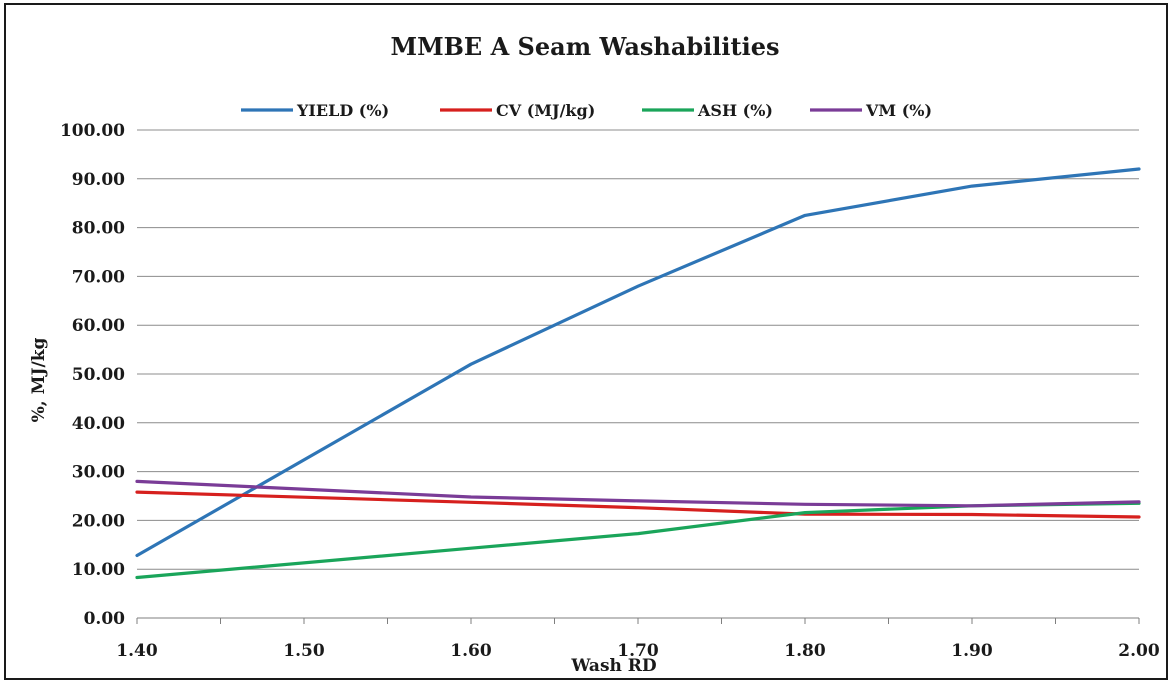 Image resolution: width=1172 pixels, height=683 pixels. I want to click on x-tick-label: 1.50, so click(304, 651).